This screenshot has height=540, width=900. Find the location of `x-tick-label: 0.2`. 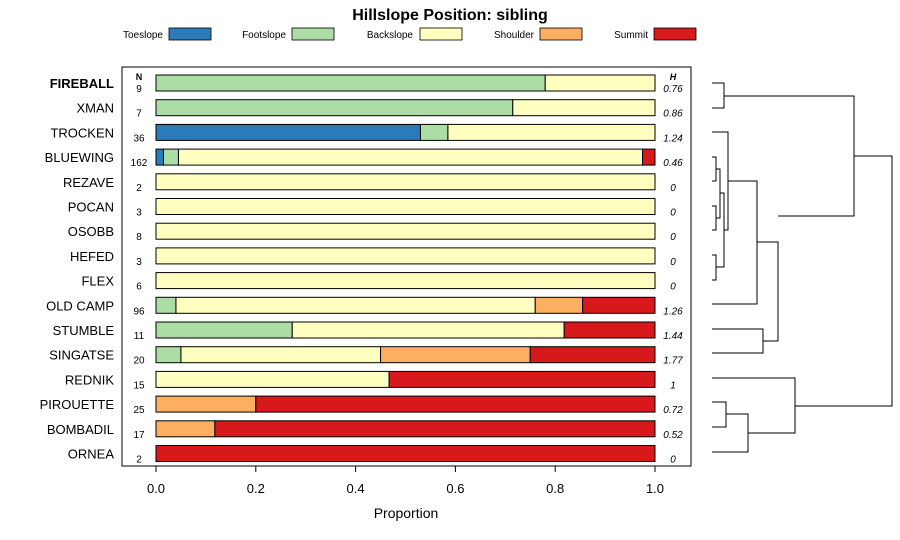

x-tick-label: 0.2 is located at coordinates (256, 488).